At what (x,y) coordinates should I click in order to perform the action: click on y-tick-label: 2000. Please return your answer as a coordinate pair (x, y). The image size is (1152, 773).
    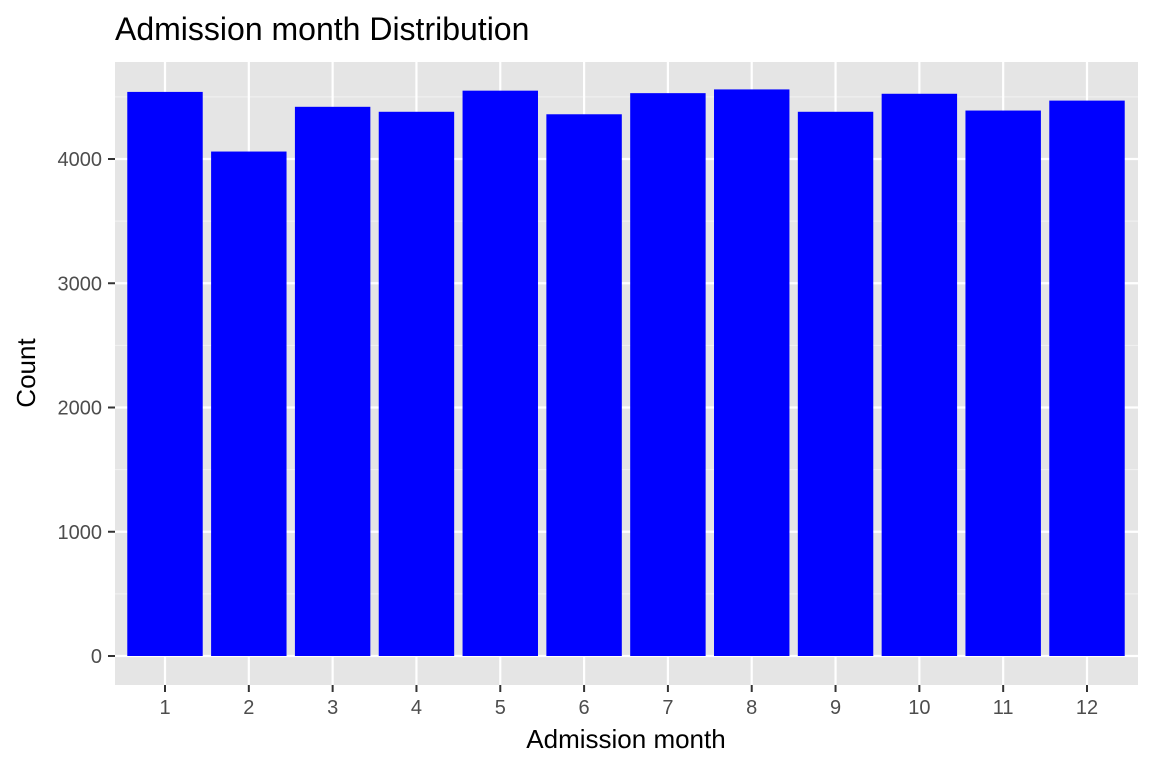
    Looking at the image, I should click on (80, 409).